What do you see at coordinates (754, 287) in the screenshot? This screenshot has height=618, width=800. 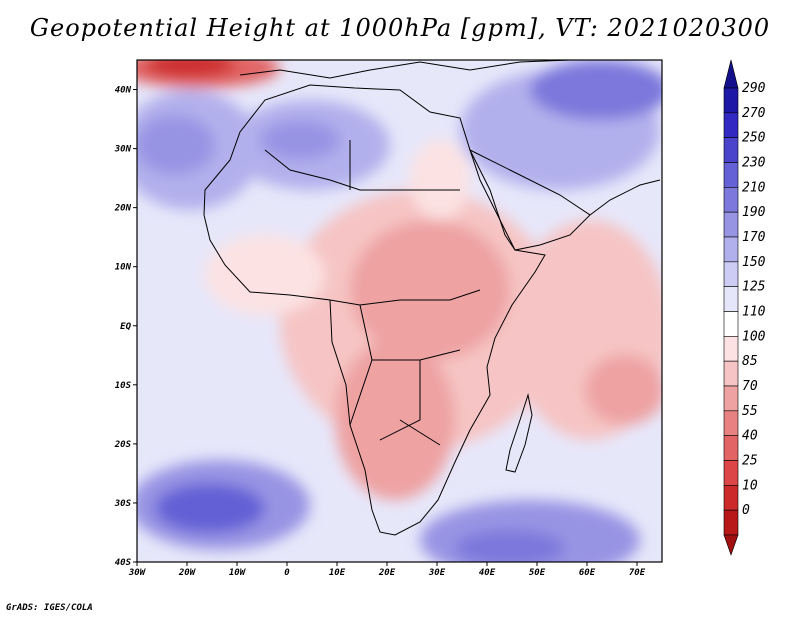 I see `colorbar-label: 125` at bounding box center [754, 287].